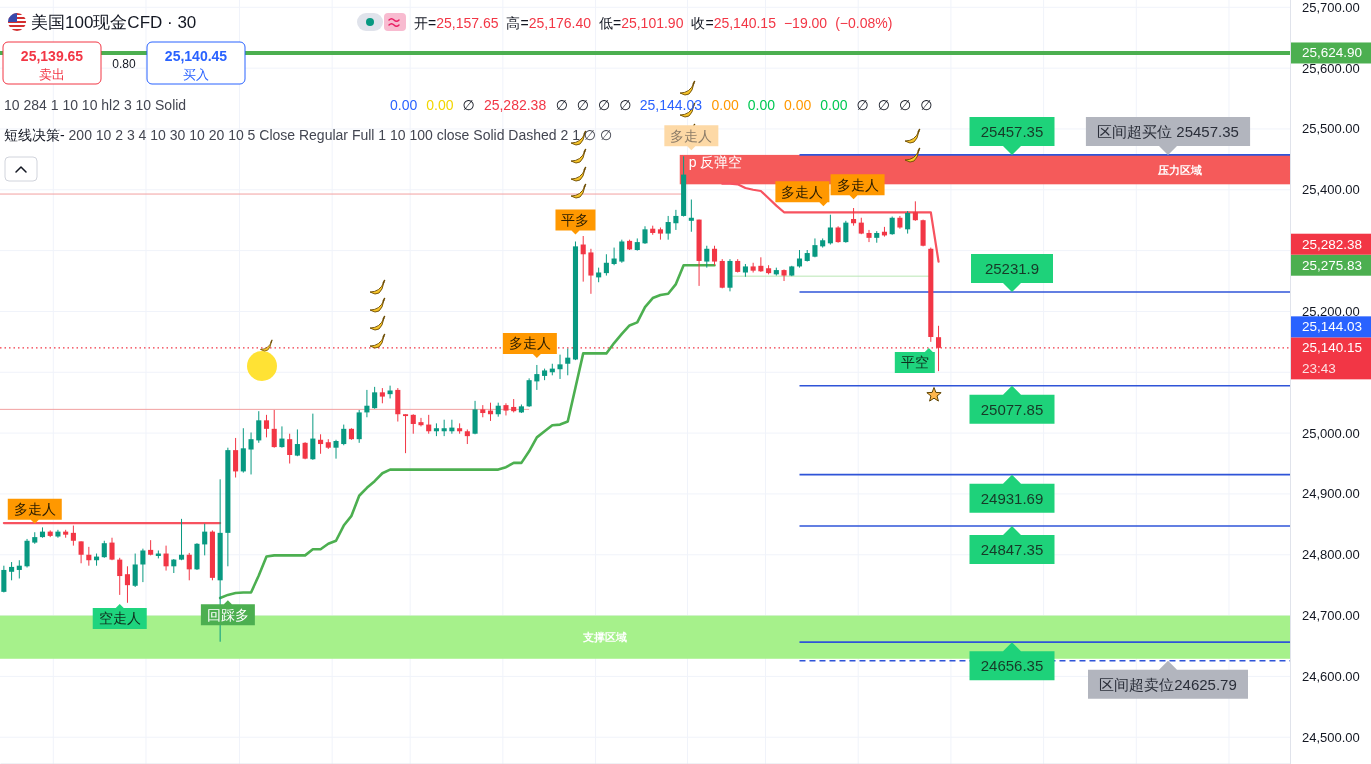 The height and width of the screenshot is (764, 1371). What do you see at coordinates (196, 56) in the screenshot?
I see `annotation: 25,140.45` at bounding box center [196, 56].